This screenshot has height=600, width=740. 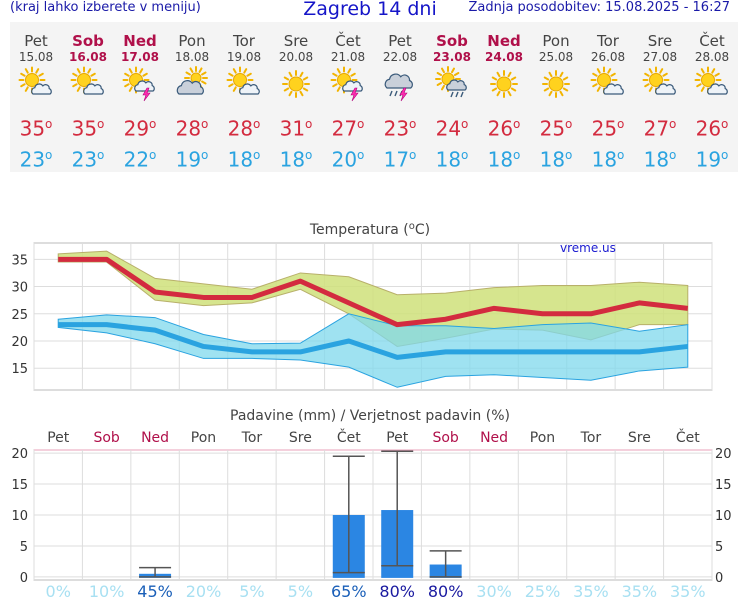 What do you see at coordinates (723, 454) in the screenshot?
I see `precipitation-tick-label-right: 20` at bounding box center [723, 454].